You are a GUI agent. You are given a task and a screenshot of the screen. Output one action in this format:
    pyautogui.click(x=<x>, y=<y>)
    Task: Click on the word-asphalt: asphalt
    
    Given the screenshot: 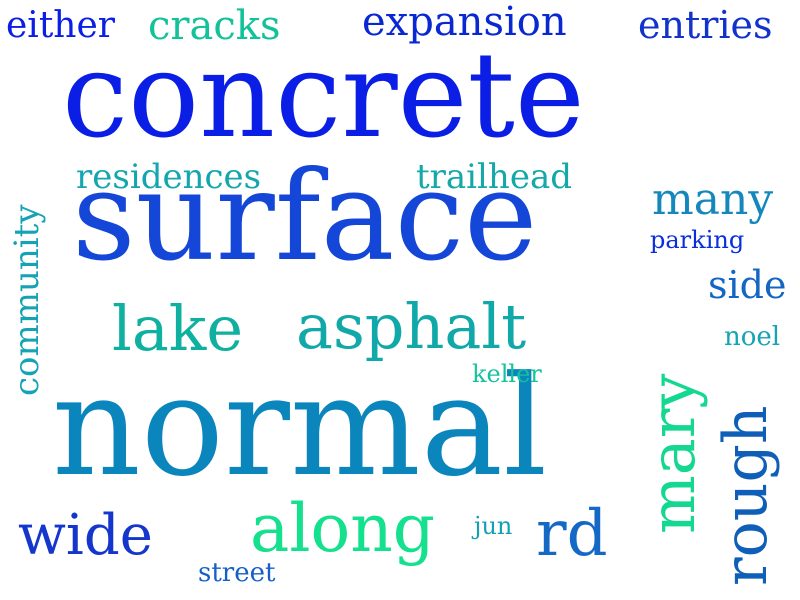 What is the action you would take?
    pyautogui.click(x=411, y=326)
    